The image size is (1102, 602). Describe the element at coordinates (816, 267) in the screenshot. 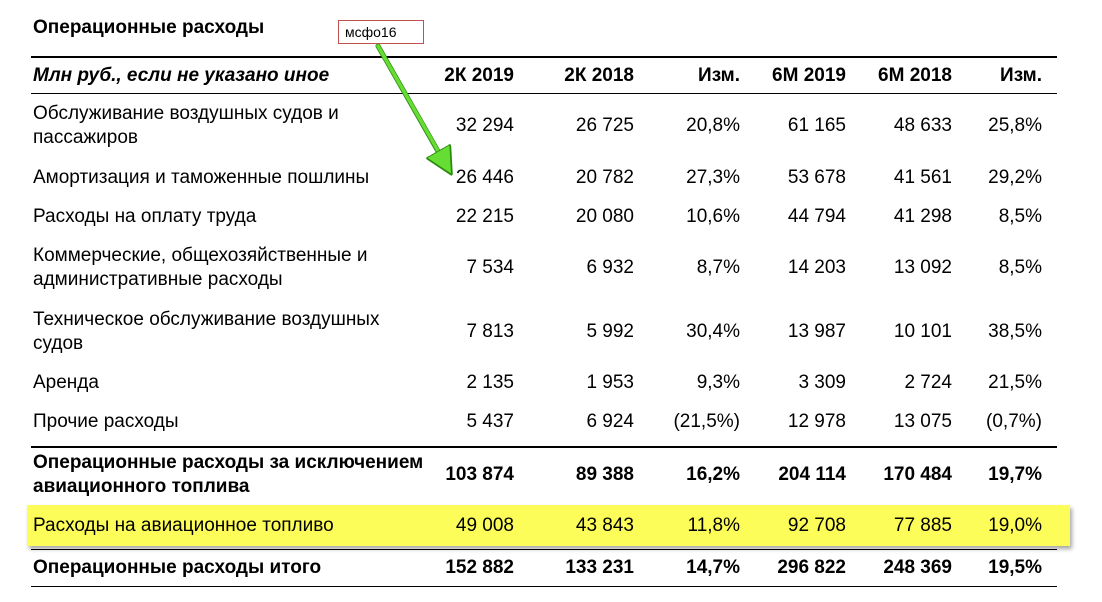

I see `cell-6m-2019: 14 203` at that location.